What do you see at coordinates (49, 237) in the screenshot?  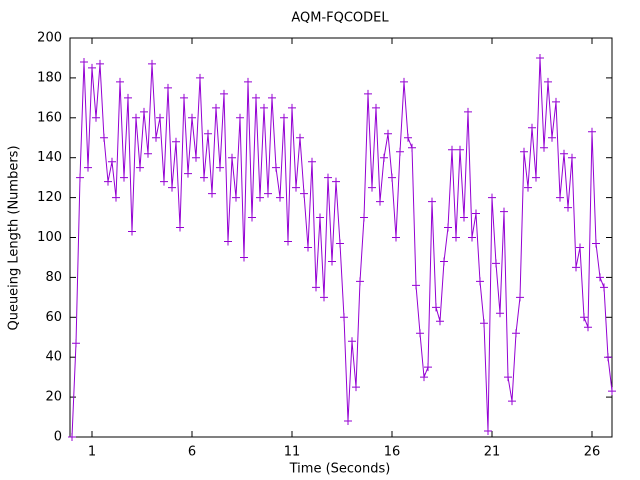 I see `y-tick-label: 100` at bounding box center [49, 237].